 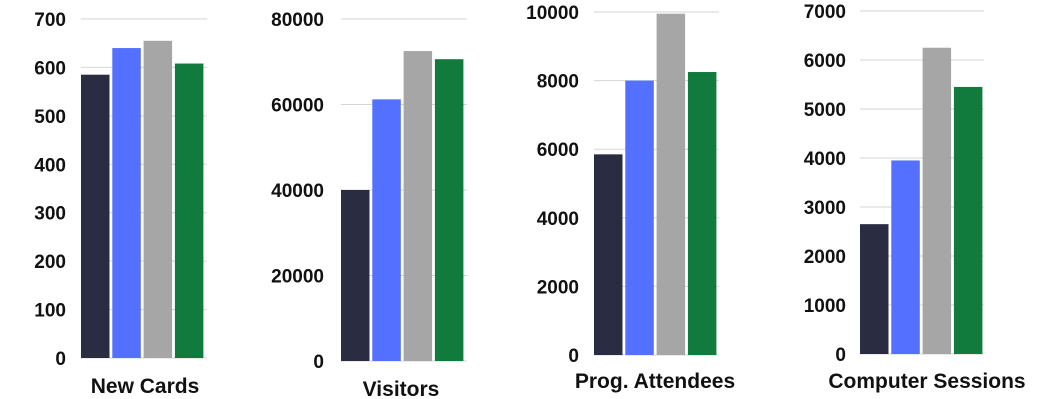 What do you see at coordinates (50, 20) in the screenshot?
I see `y-tick-label-new-cards-700: 700` at bounding box center [50, 20].